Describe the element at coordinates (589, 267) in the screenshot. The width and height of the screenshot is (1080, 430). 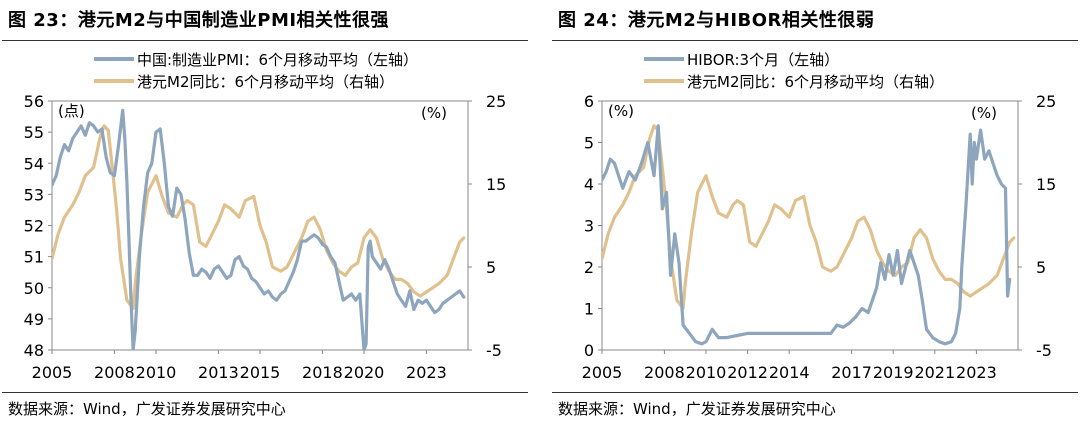
I see `left-axis-tick-label: 2` at that location.